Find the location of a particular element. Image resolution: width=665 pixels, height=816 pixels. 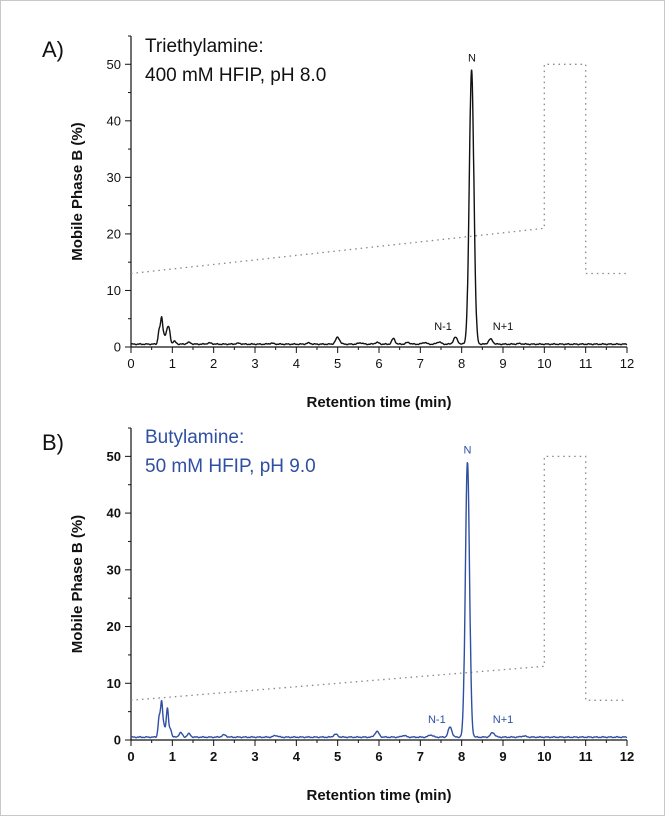

panel-letter: A) is located at coordinates (53, 49).